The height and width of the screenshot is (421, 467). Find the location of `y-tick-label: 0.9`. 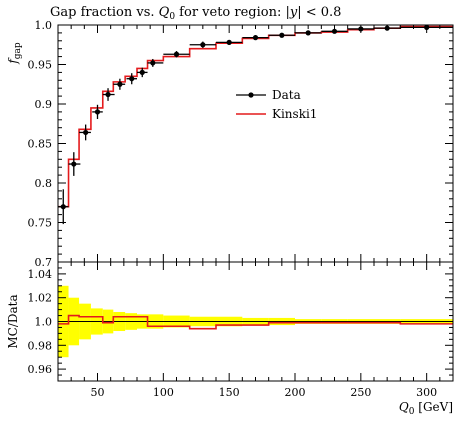

y-tick-label: 0.9 is located at coordinates (44, 104).